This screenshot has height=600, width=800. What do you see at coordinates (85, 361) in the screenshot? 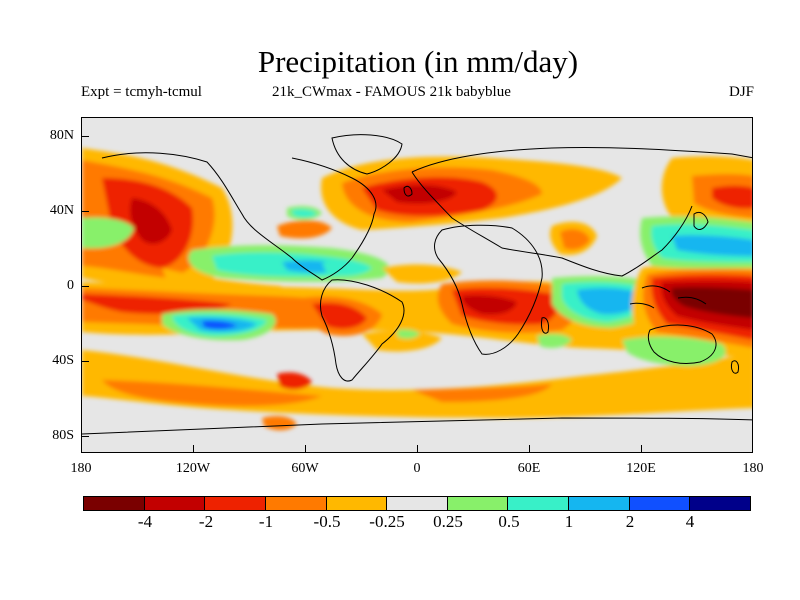
I see `ytick-40s` at bounding box center [85, 361].